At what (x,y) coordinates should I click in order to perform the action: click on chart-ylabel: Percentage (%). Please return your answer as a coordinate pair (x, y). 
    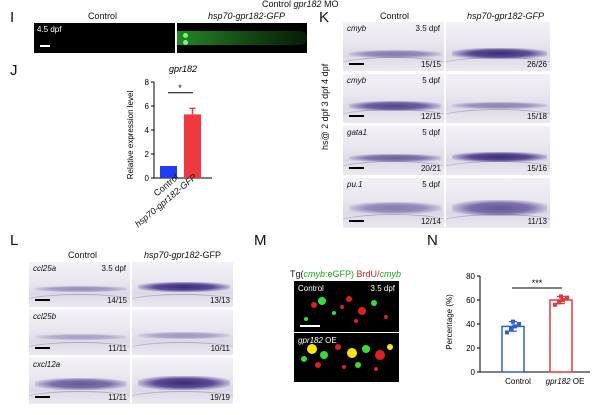
    Looking at the image, I should click on (449, 322).